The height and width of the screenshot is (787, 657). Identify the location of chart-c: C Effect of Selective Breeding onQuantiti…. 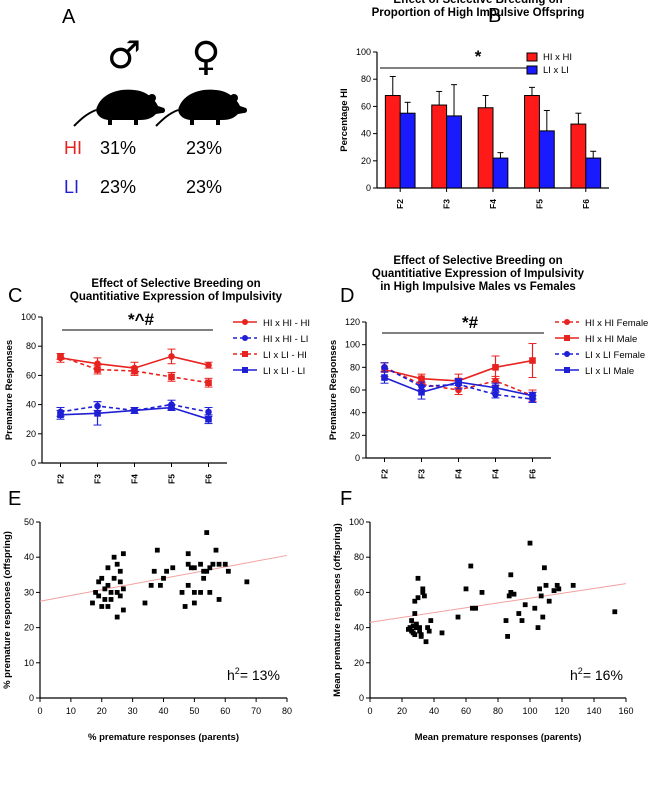
(157, 381).